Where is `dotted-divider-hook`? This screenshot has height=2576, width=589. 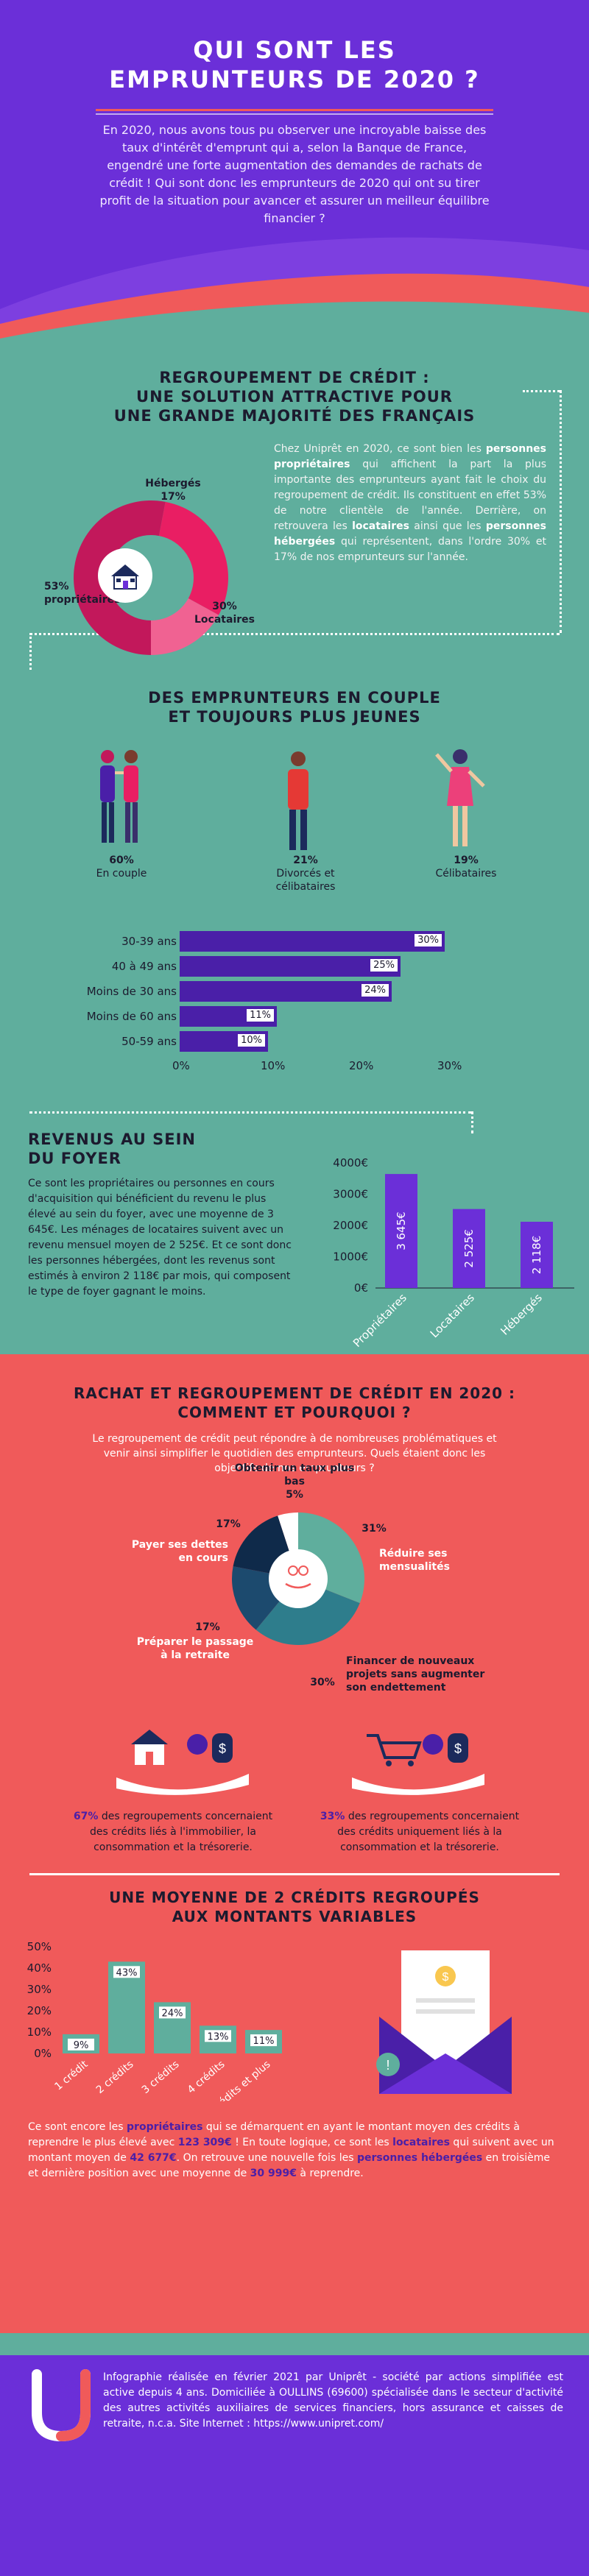 dotted-divider-hook is located at coordinates (472, 1122).